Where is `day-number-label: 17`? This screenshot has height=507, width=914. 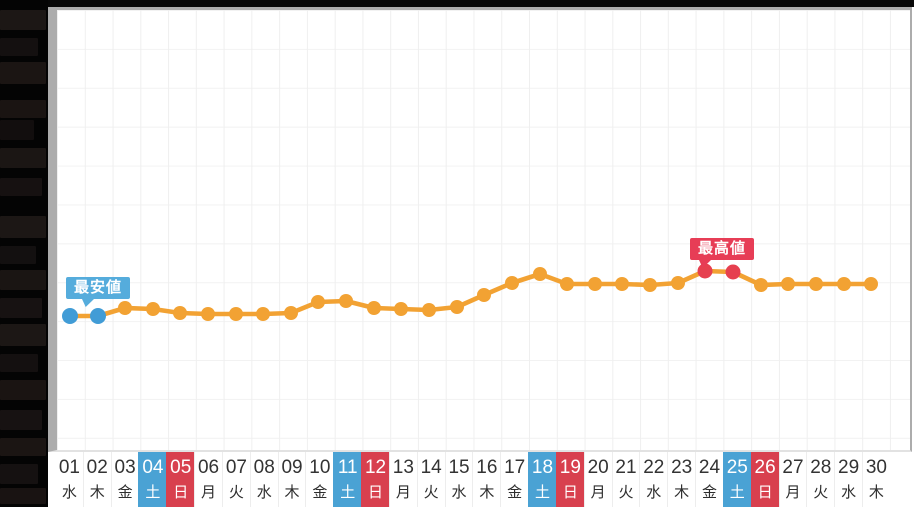 day-number-label: 17 is located at coordinates (515, 467).